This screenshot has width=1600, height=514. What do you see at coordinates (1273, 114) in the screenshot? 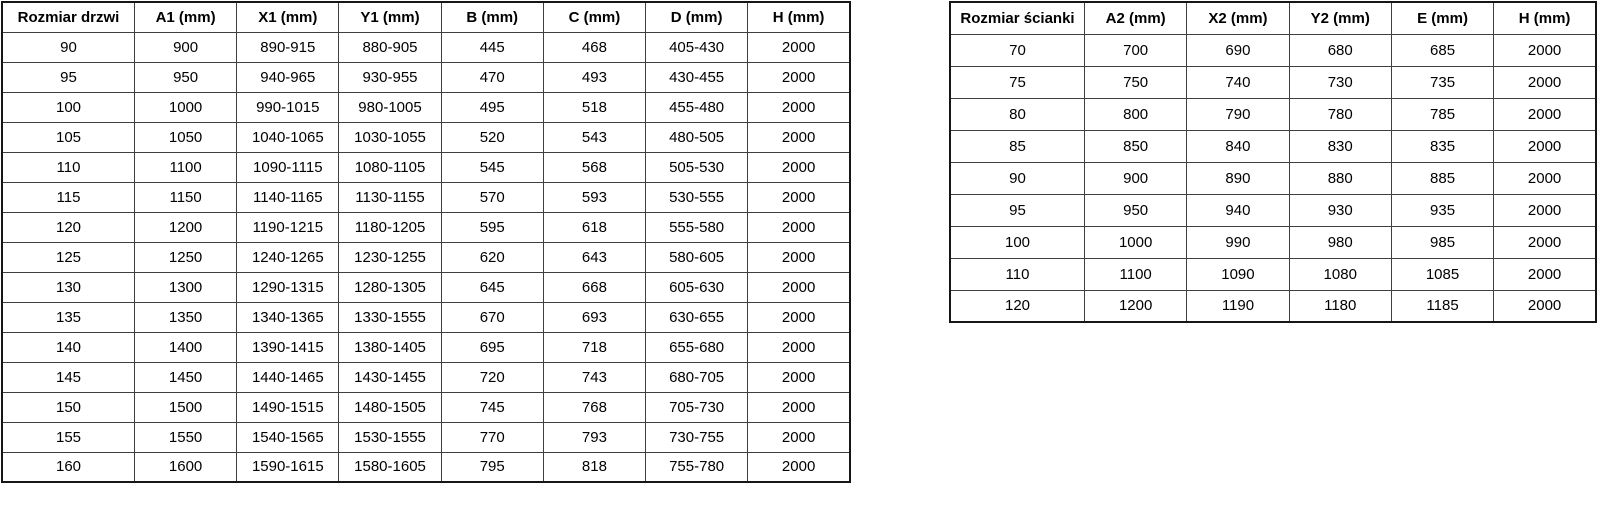
I see `table-row: 80 800 790 780 785 2000` at bounding box center [1273, 114].